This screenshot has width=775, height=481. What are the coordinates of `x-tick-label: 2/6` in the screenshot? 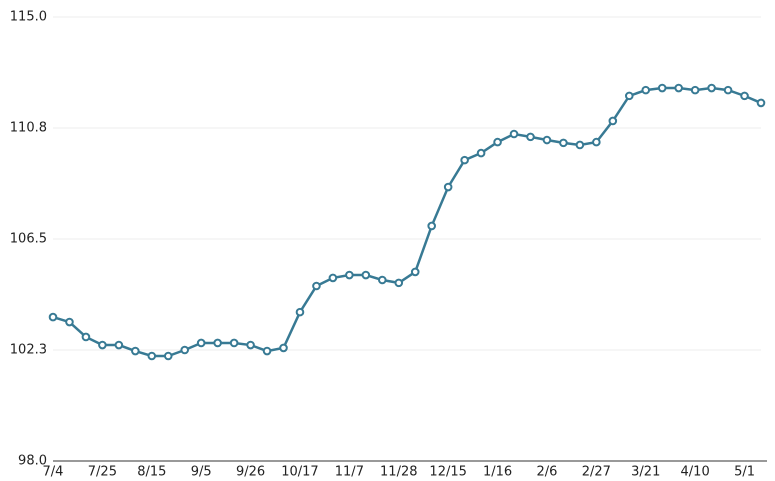 It's located at (546, 472).